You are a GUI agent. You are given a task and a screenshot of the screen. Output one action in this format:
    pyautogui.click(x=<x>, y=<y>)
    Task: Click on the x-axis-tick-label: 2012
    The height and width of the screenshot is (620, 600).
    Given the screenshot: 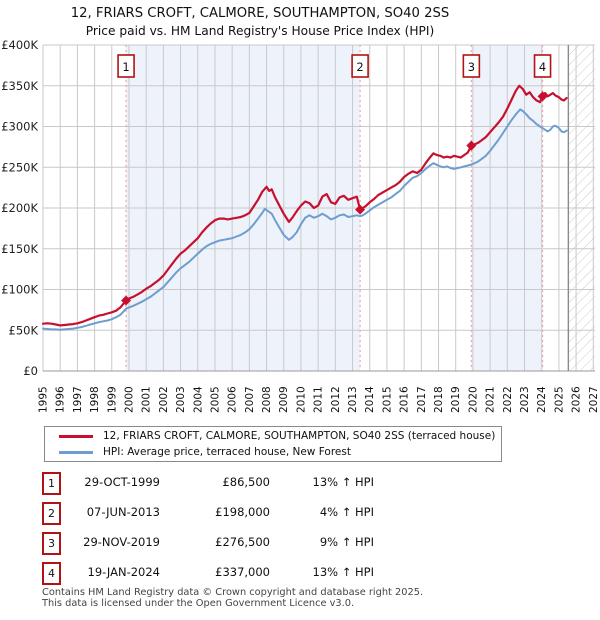 What is the action you would take?
    pyautogui.click(x=336, y=399)
    